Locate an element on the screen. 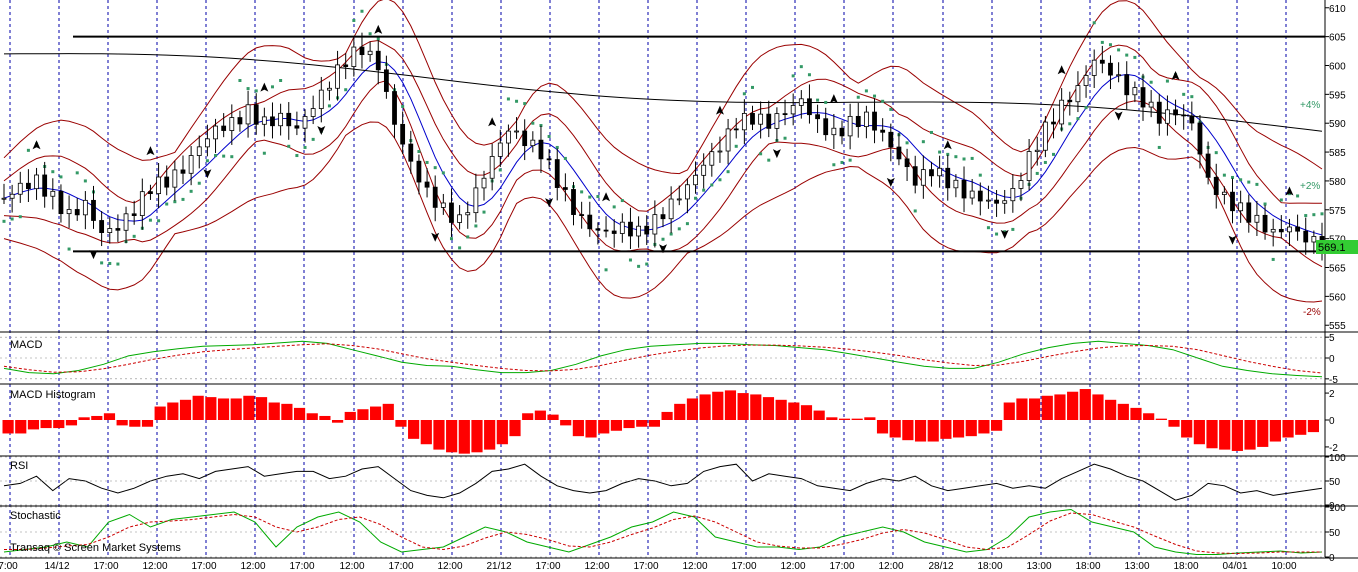 The height and width of the screenshot is (572, 1358). fractal-up-arrow is located at coordinates (264, 87).